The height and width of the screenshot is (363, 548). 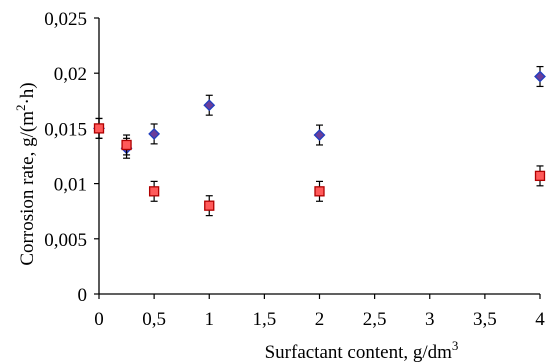 What do you see at coordinates (210, 319) in the screenshot?
I see `x-tick-label: 1` at bounding box center [210, 319].